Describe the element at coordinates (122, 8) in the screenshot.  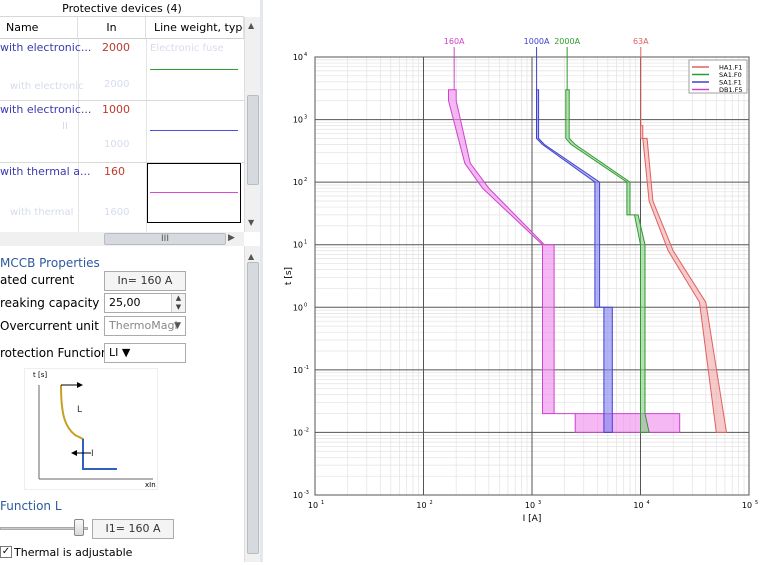
I see `devices-panel-title: Protective devices (4)` at that location.